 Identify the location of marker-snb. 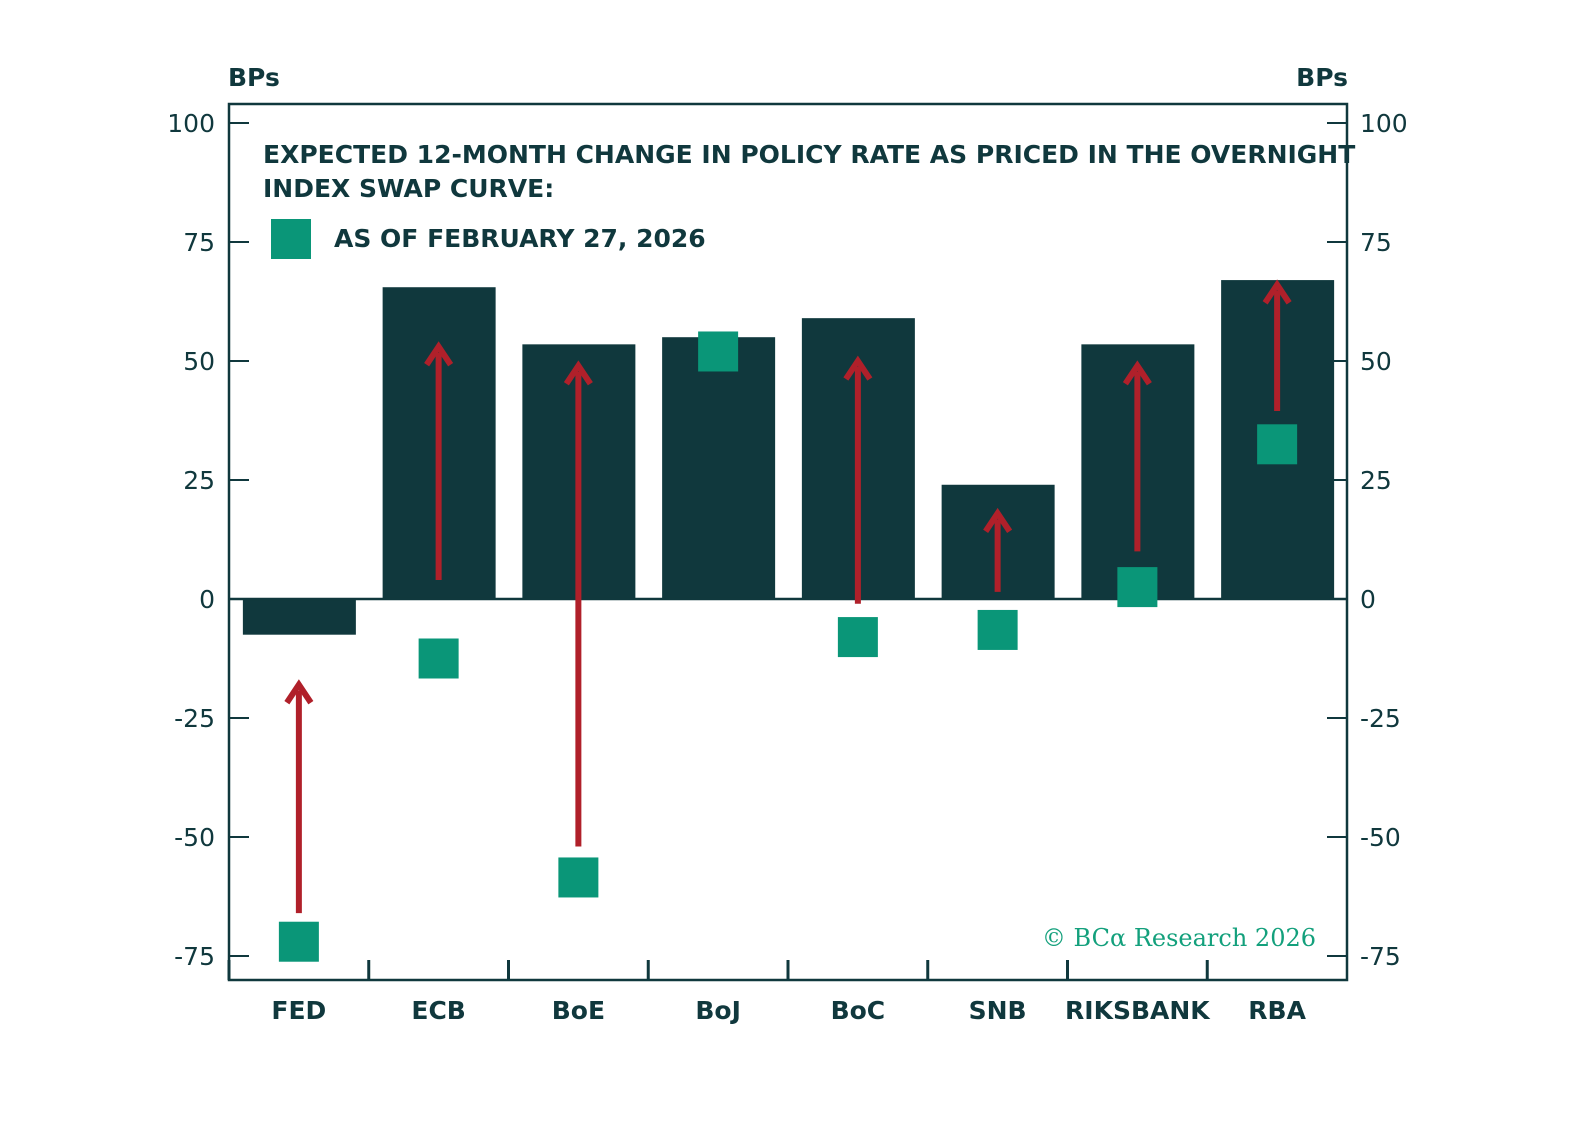
(997, 629).